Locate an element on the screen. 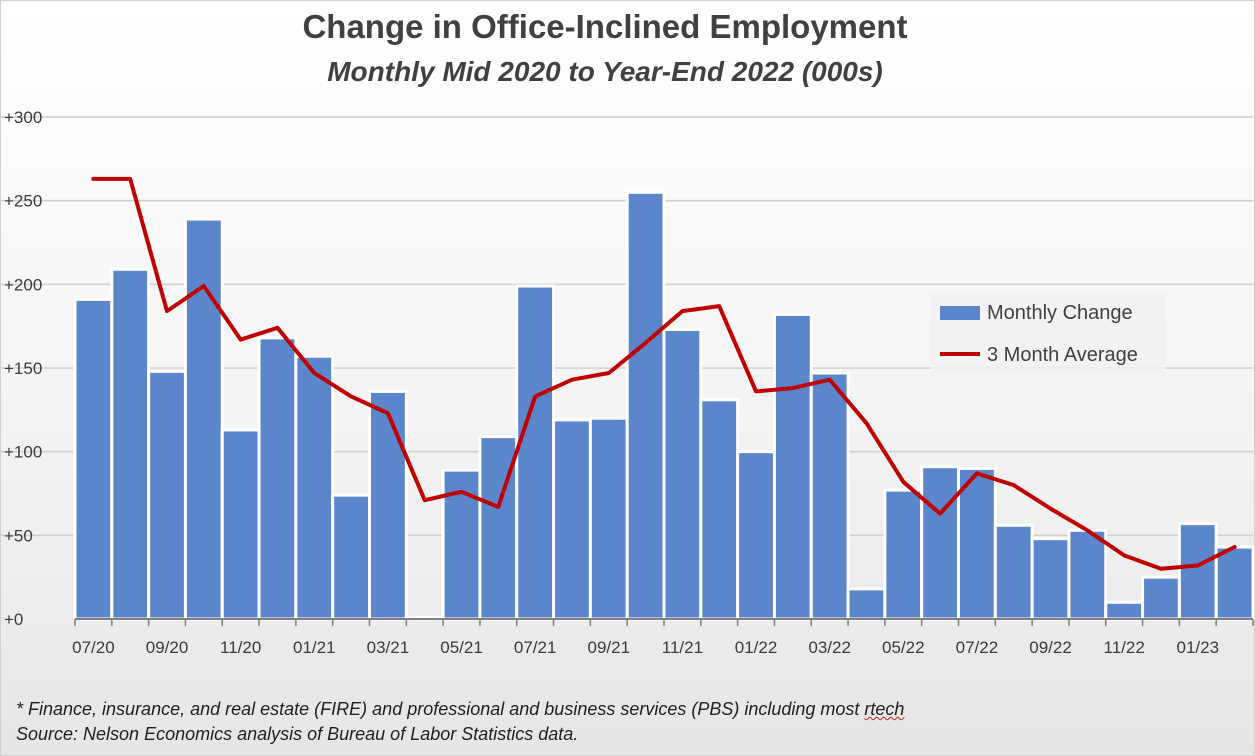  y-axis-ticks: +0 +50 +100 +150 +200 +250 +300 is located at coordinates (23, 368).